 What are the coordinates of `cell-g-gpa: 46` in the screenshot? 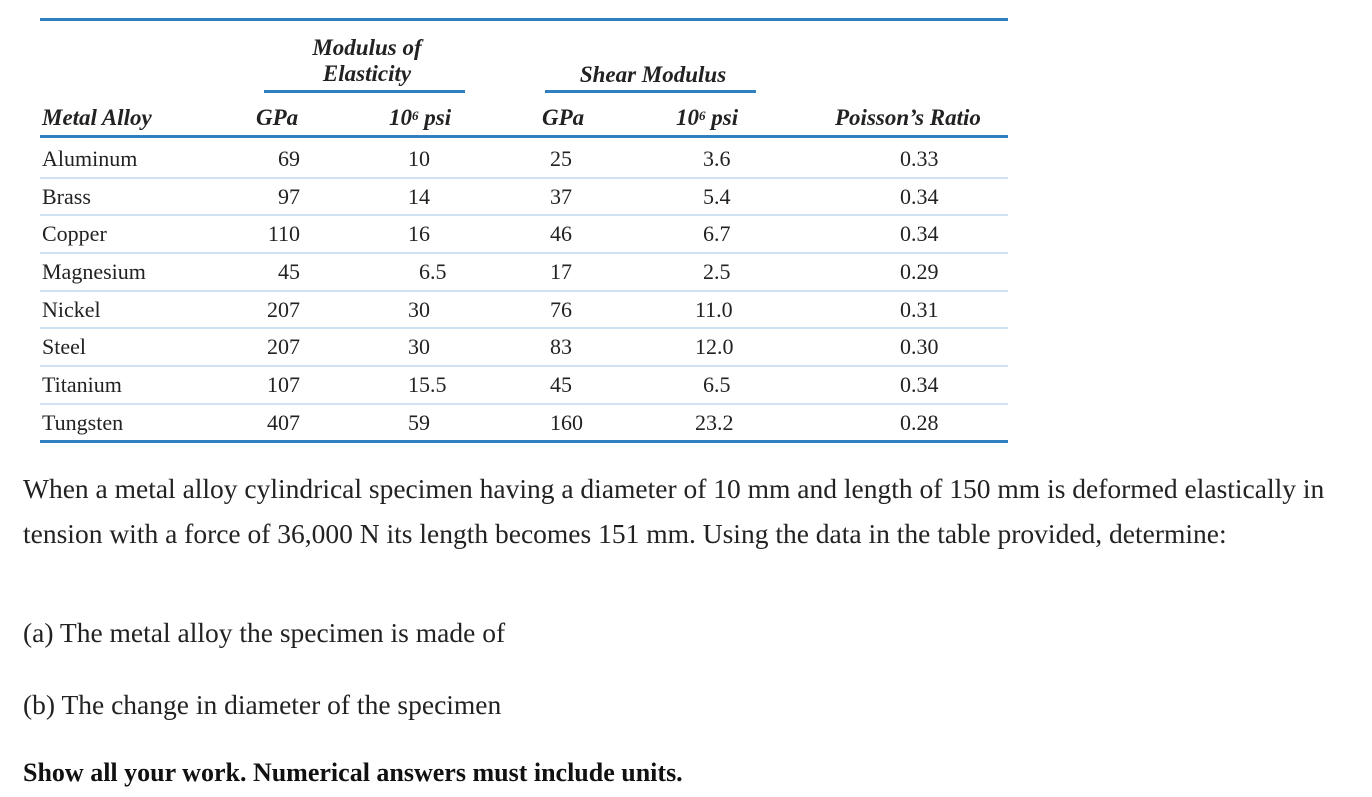 It's located at (561, 234).